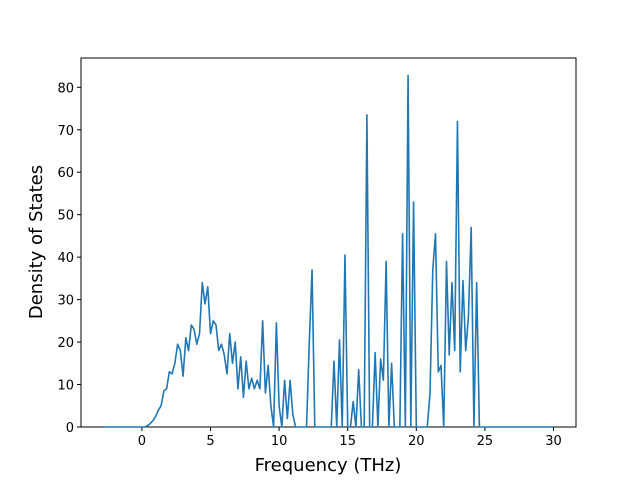 This screenshot has height=484, width=640. I want to click on y-tick-label: 80, so click(65, 88).